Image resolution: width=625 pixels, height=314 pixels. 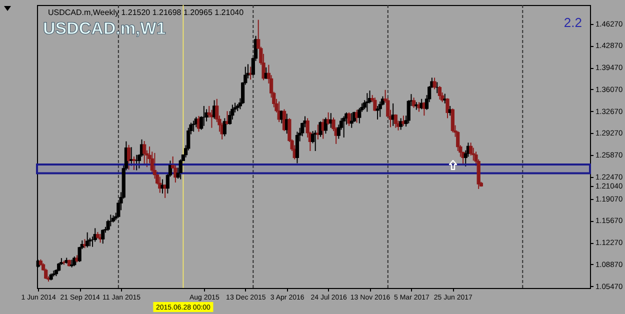 What do you see at coordinates (573, 22) in the screenshot?
I see `annotation: 2.2` at bounding box center [573, 22].